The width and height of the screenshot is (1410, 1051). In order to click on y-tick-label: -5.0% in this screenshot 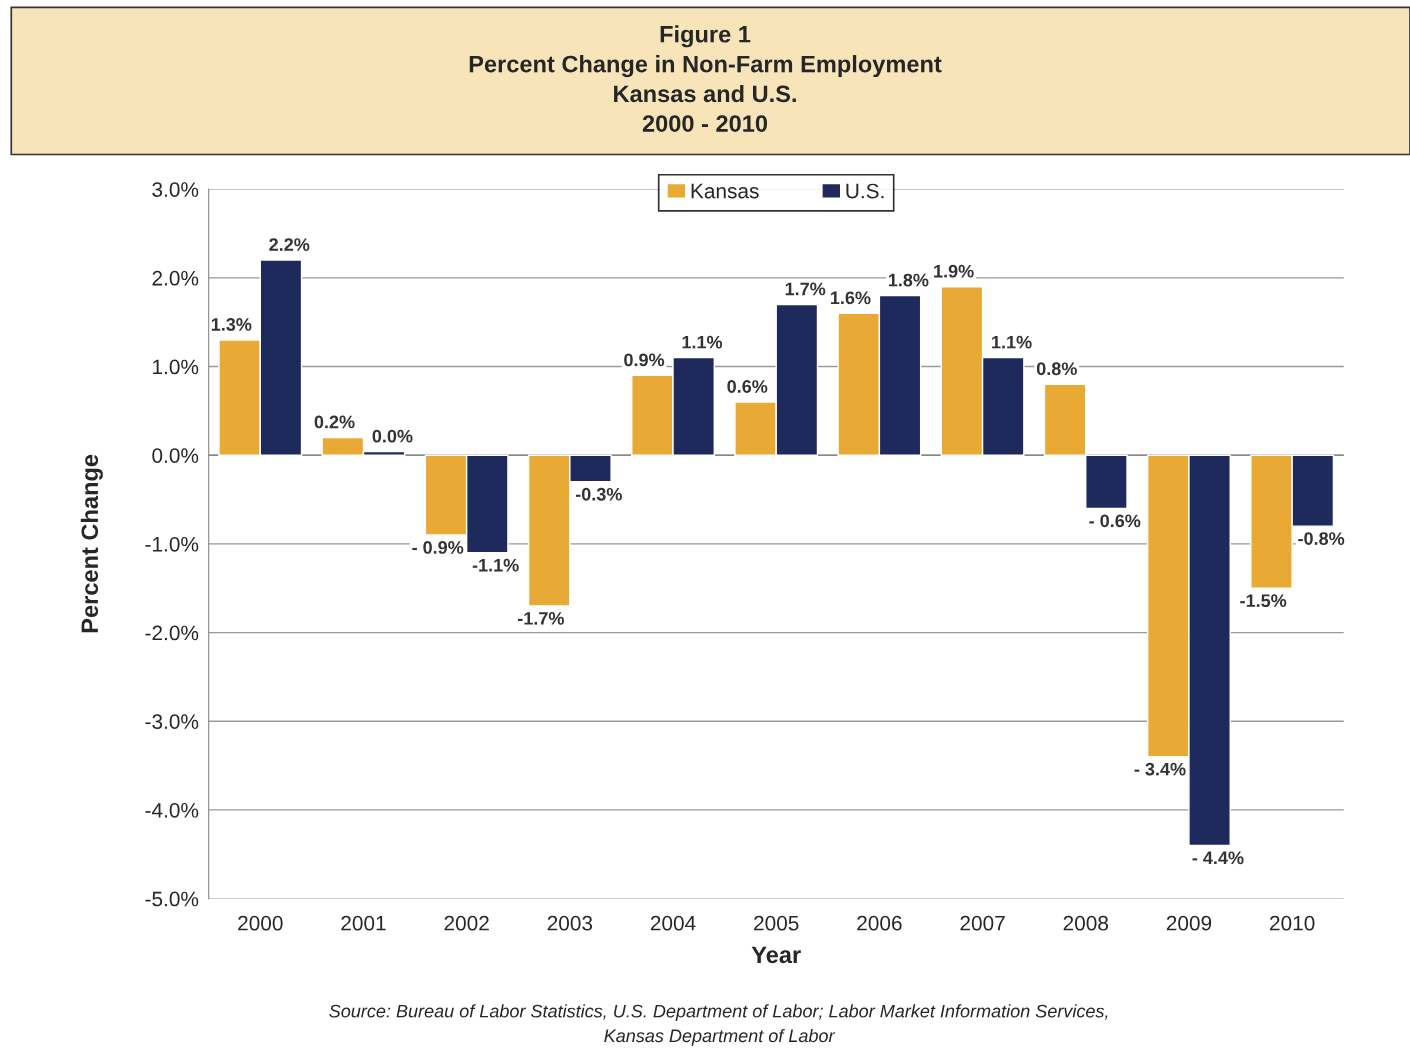, I will do `click(172, 899)`.